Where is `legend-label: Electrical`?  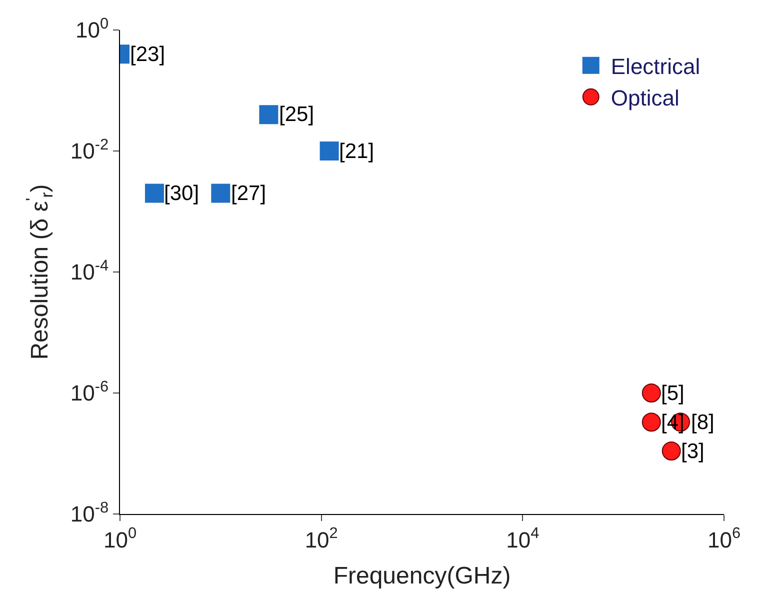
legend-label: Electrical is located at coordinates (655, 66).